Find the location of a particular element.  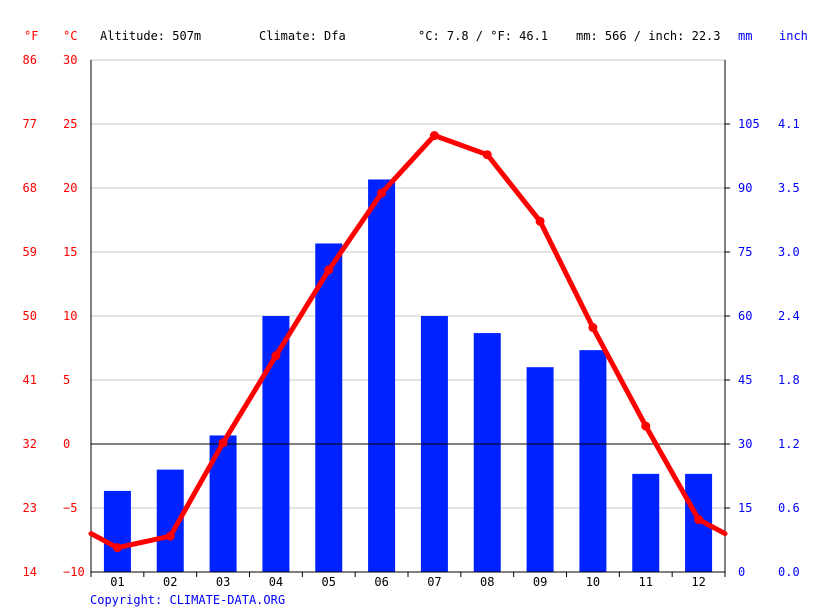

month-tick-label: 05 is located at coordinates (329, 582).